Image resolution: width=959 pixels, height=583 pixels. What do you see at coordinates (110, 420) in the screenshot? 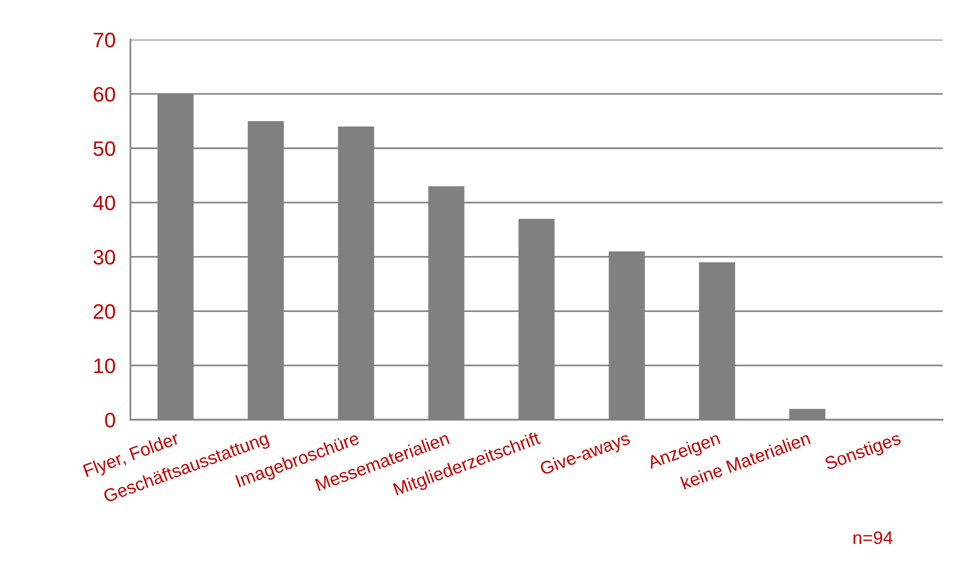
I see `y-tick-label: 0` at bounding box center [110, 420].